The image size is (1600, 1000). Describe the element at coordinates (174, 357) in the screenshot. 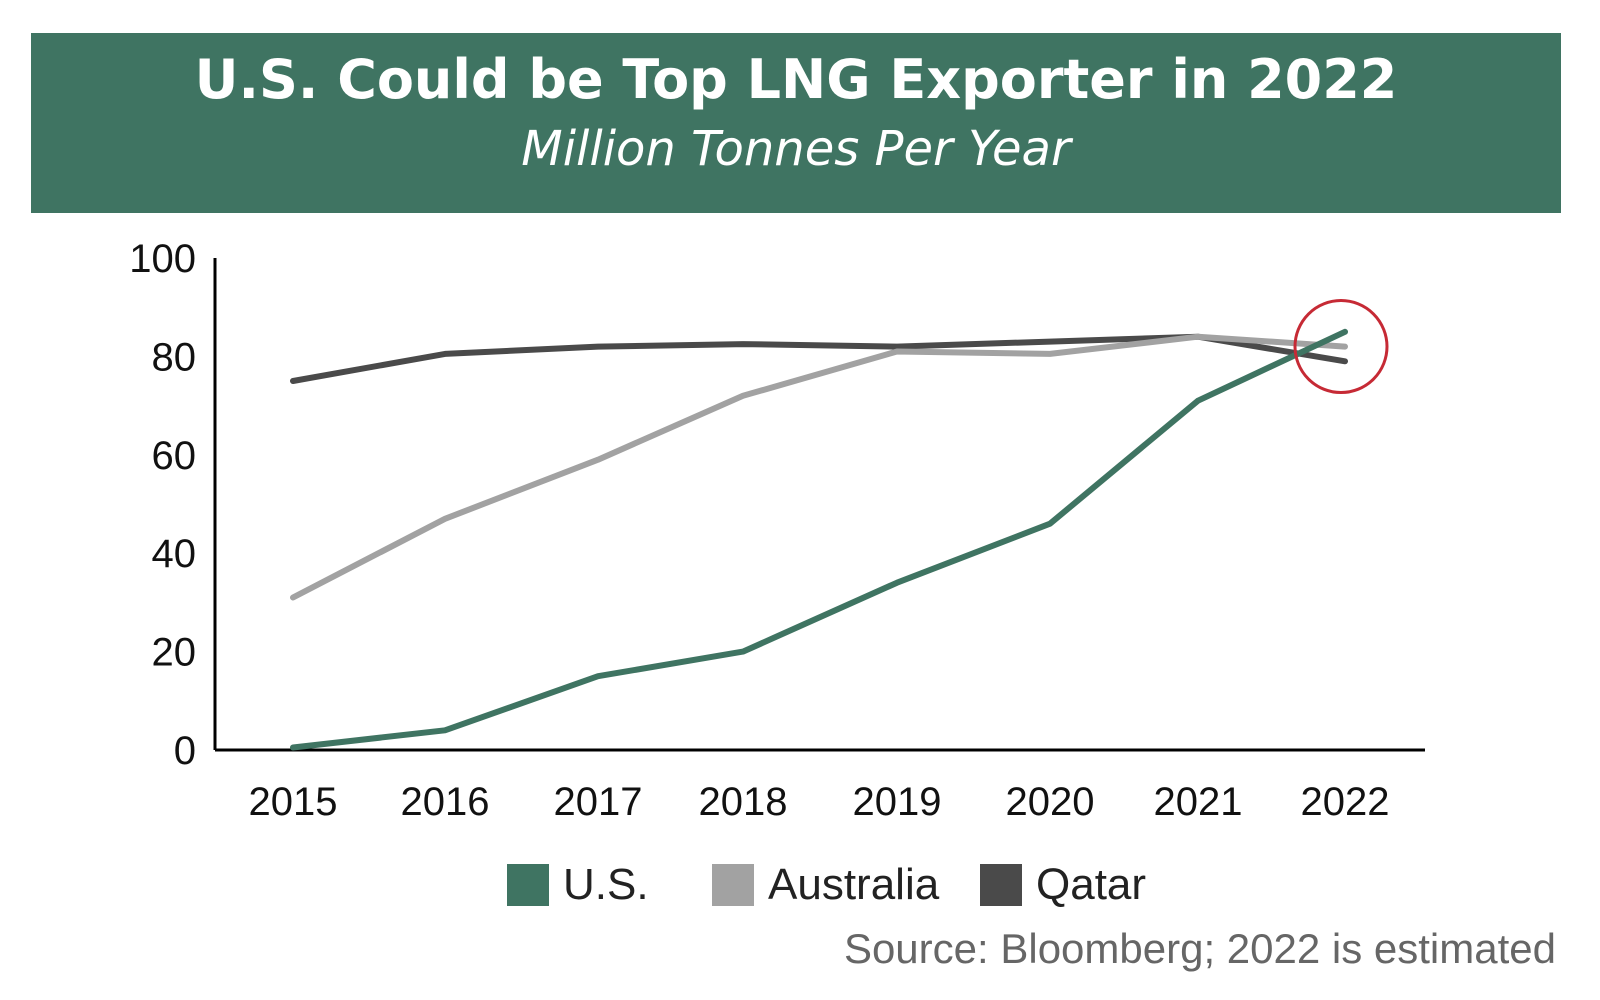

I see `y-tick-label: 80` at that location.